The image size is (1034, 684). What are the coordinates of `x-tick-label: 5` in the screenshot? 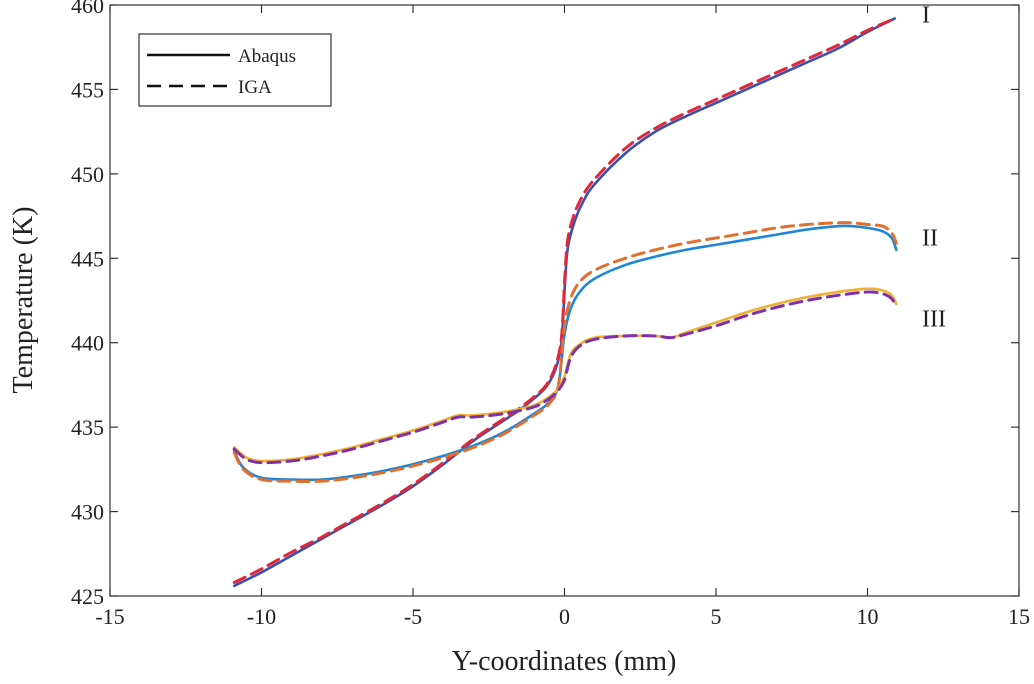 It's located at (716, 616).